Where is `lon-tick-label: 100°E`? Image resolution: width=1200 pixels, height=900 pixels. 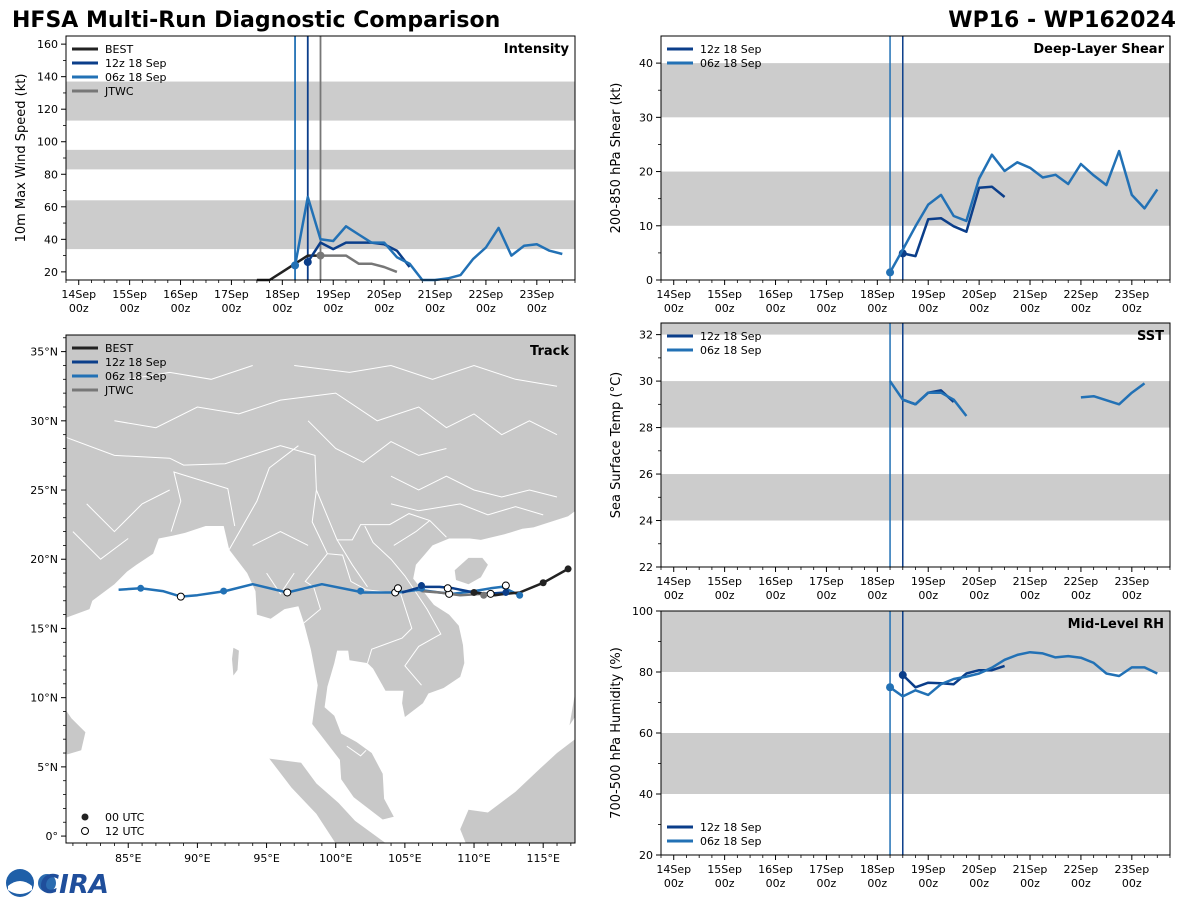
lon-tick-label: 100°E is located at coordinates (335, 858).